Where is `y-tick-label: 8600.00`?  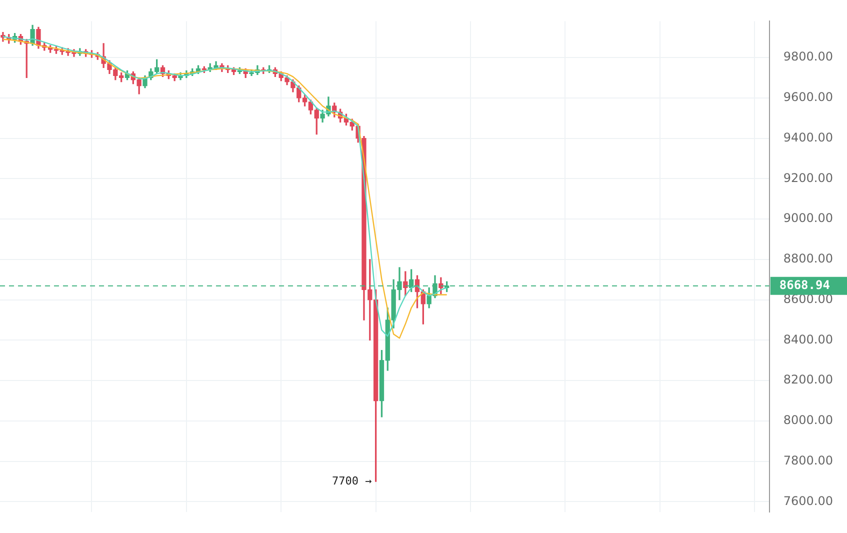
y-tick-label: 8600.00 is located at coordinates (808, 299).